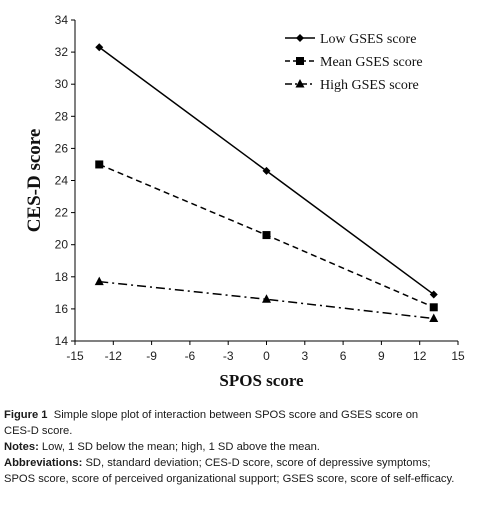  Describe the element at coordinates (43, 463) in the screenshot. I see `abbreviations-label: Abbreviations:` at that location.